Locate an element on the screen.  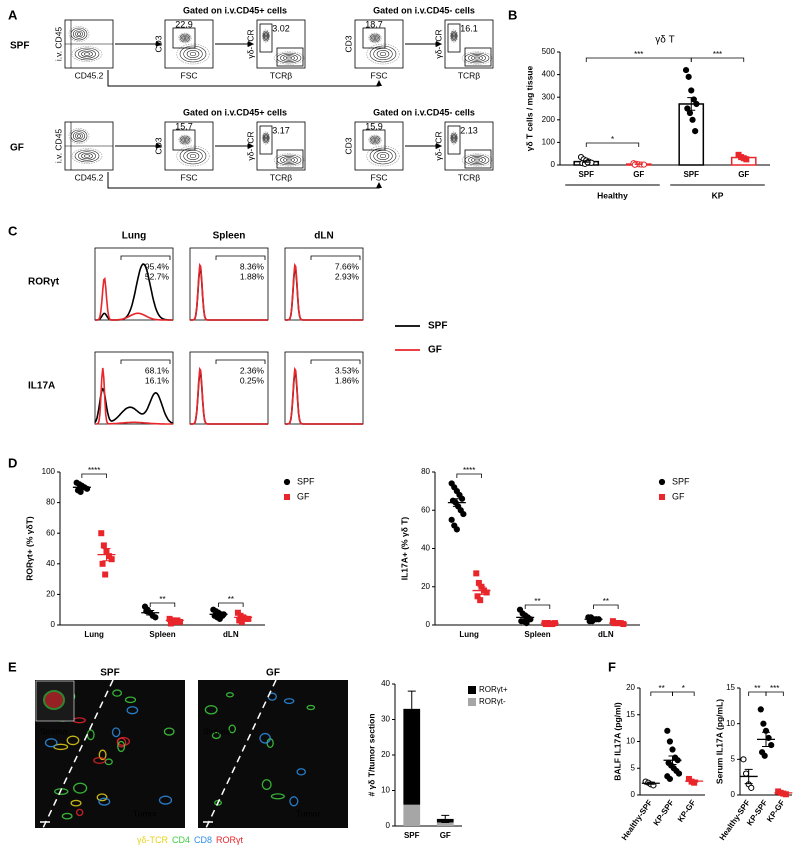
x-axis-label: CD45.2 is located at coordinates (89, 177).